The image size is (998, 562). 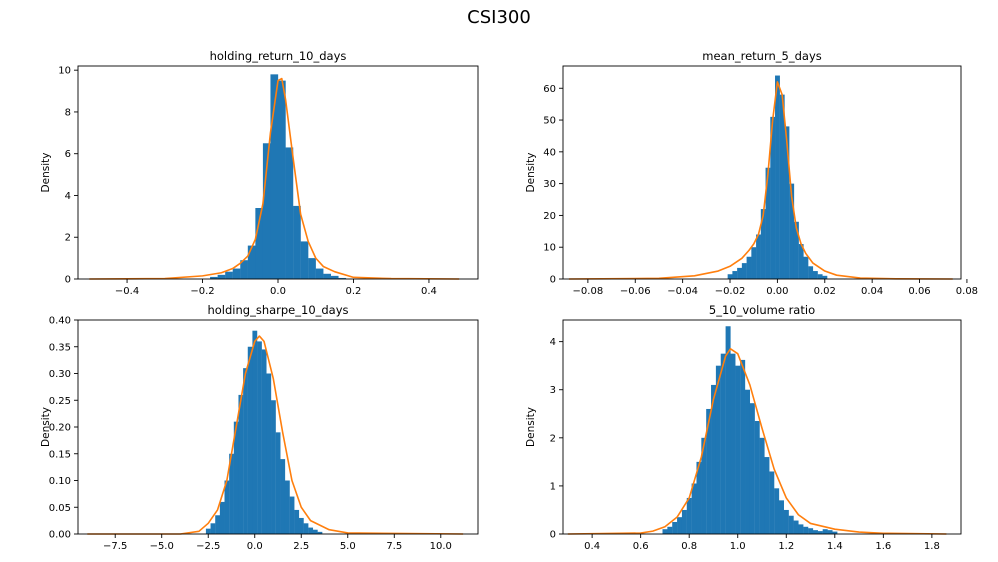 What do you see at coordinates (68, 238) in the screenshot?
I see `y-tick-label: 2` at bounding box center [68, 238].